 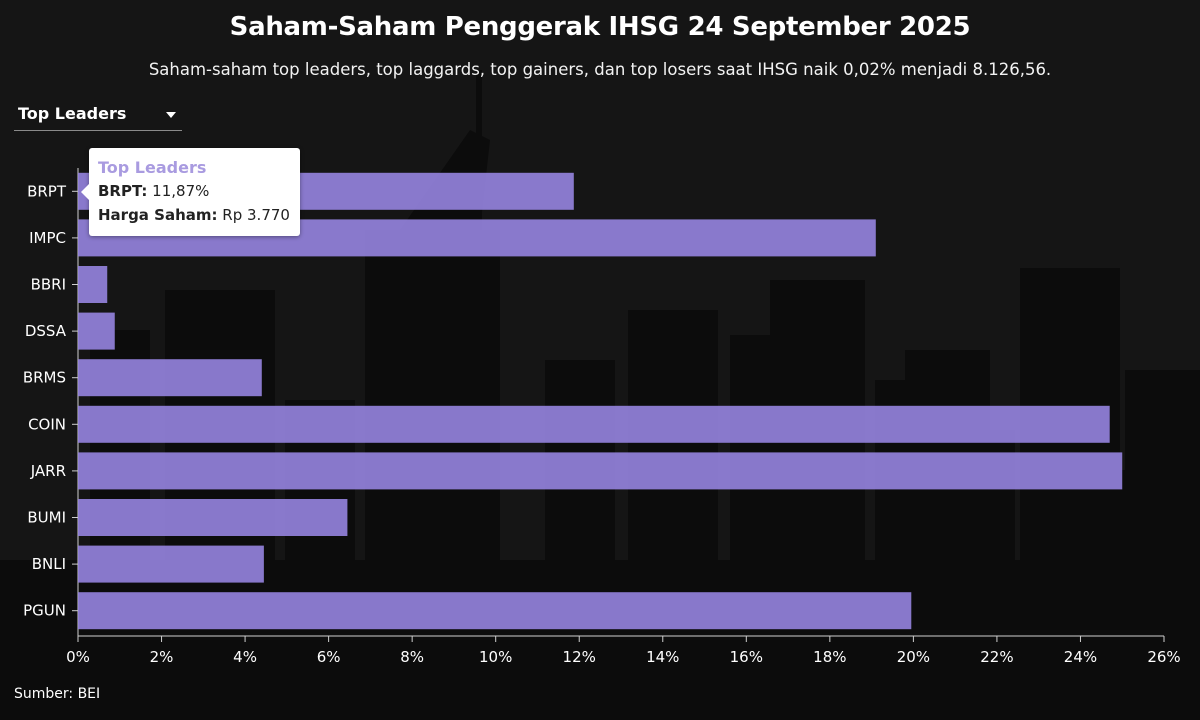 I want to click on tooltip-price-row: Harga Saham: Rp 3.770, so click(x=194, y=215).